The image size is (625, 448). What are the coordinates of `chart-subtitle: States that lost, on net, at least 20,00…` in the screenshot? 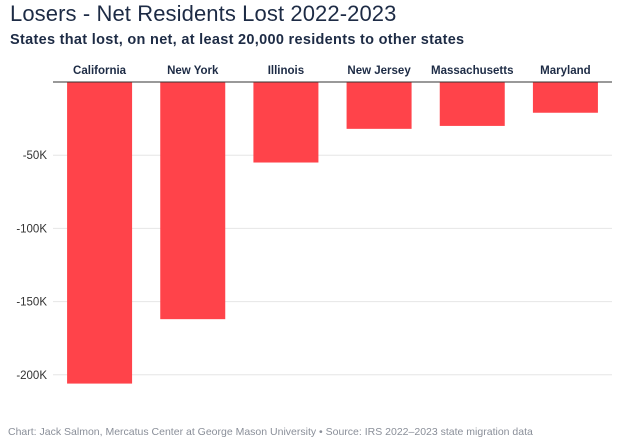 It's located at (237, 40).